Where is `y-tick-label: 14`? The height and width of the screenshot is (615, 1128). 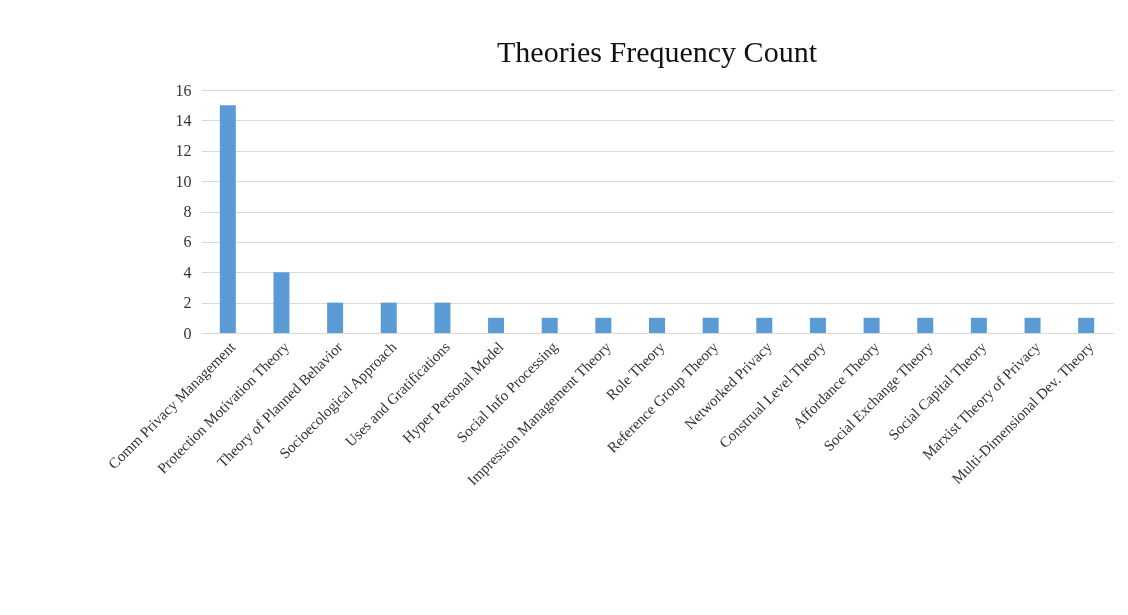 y-tick-label: 14 is located at coordinates (183, 120).